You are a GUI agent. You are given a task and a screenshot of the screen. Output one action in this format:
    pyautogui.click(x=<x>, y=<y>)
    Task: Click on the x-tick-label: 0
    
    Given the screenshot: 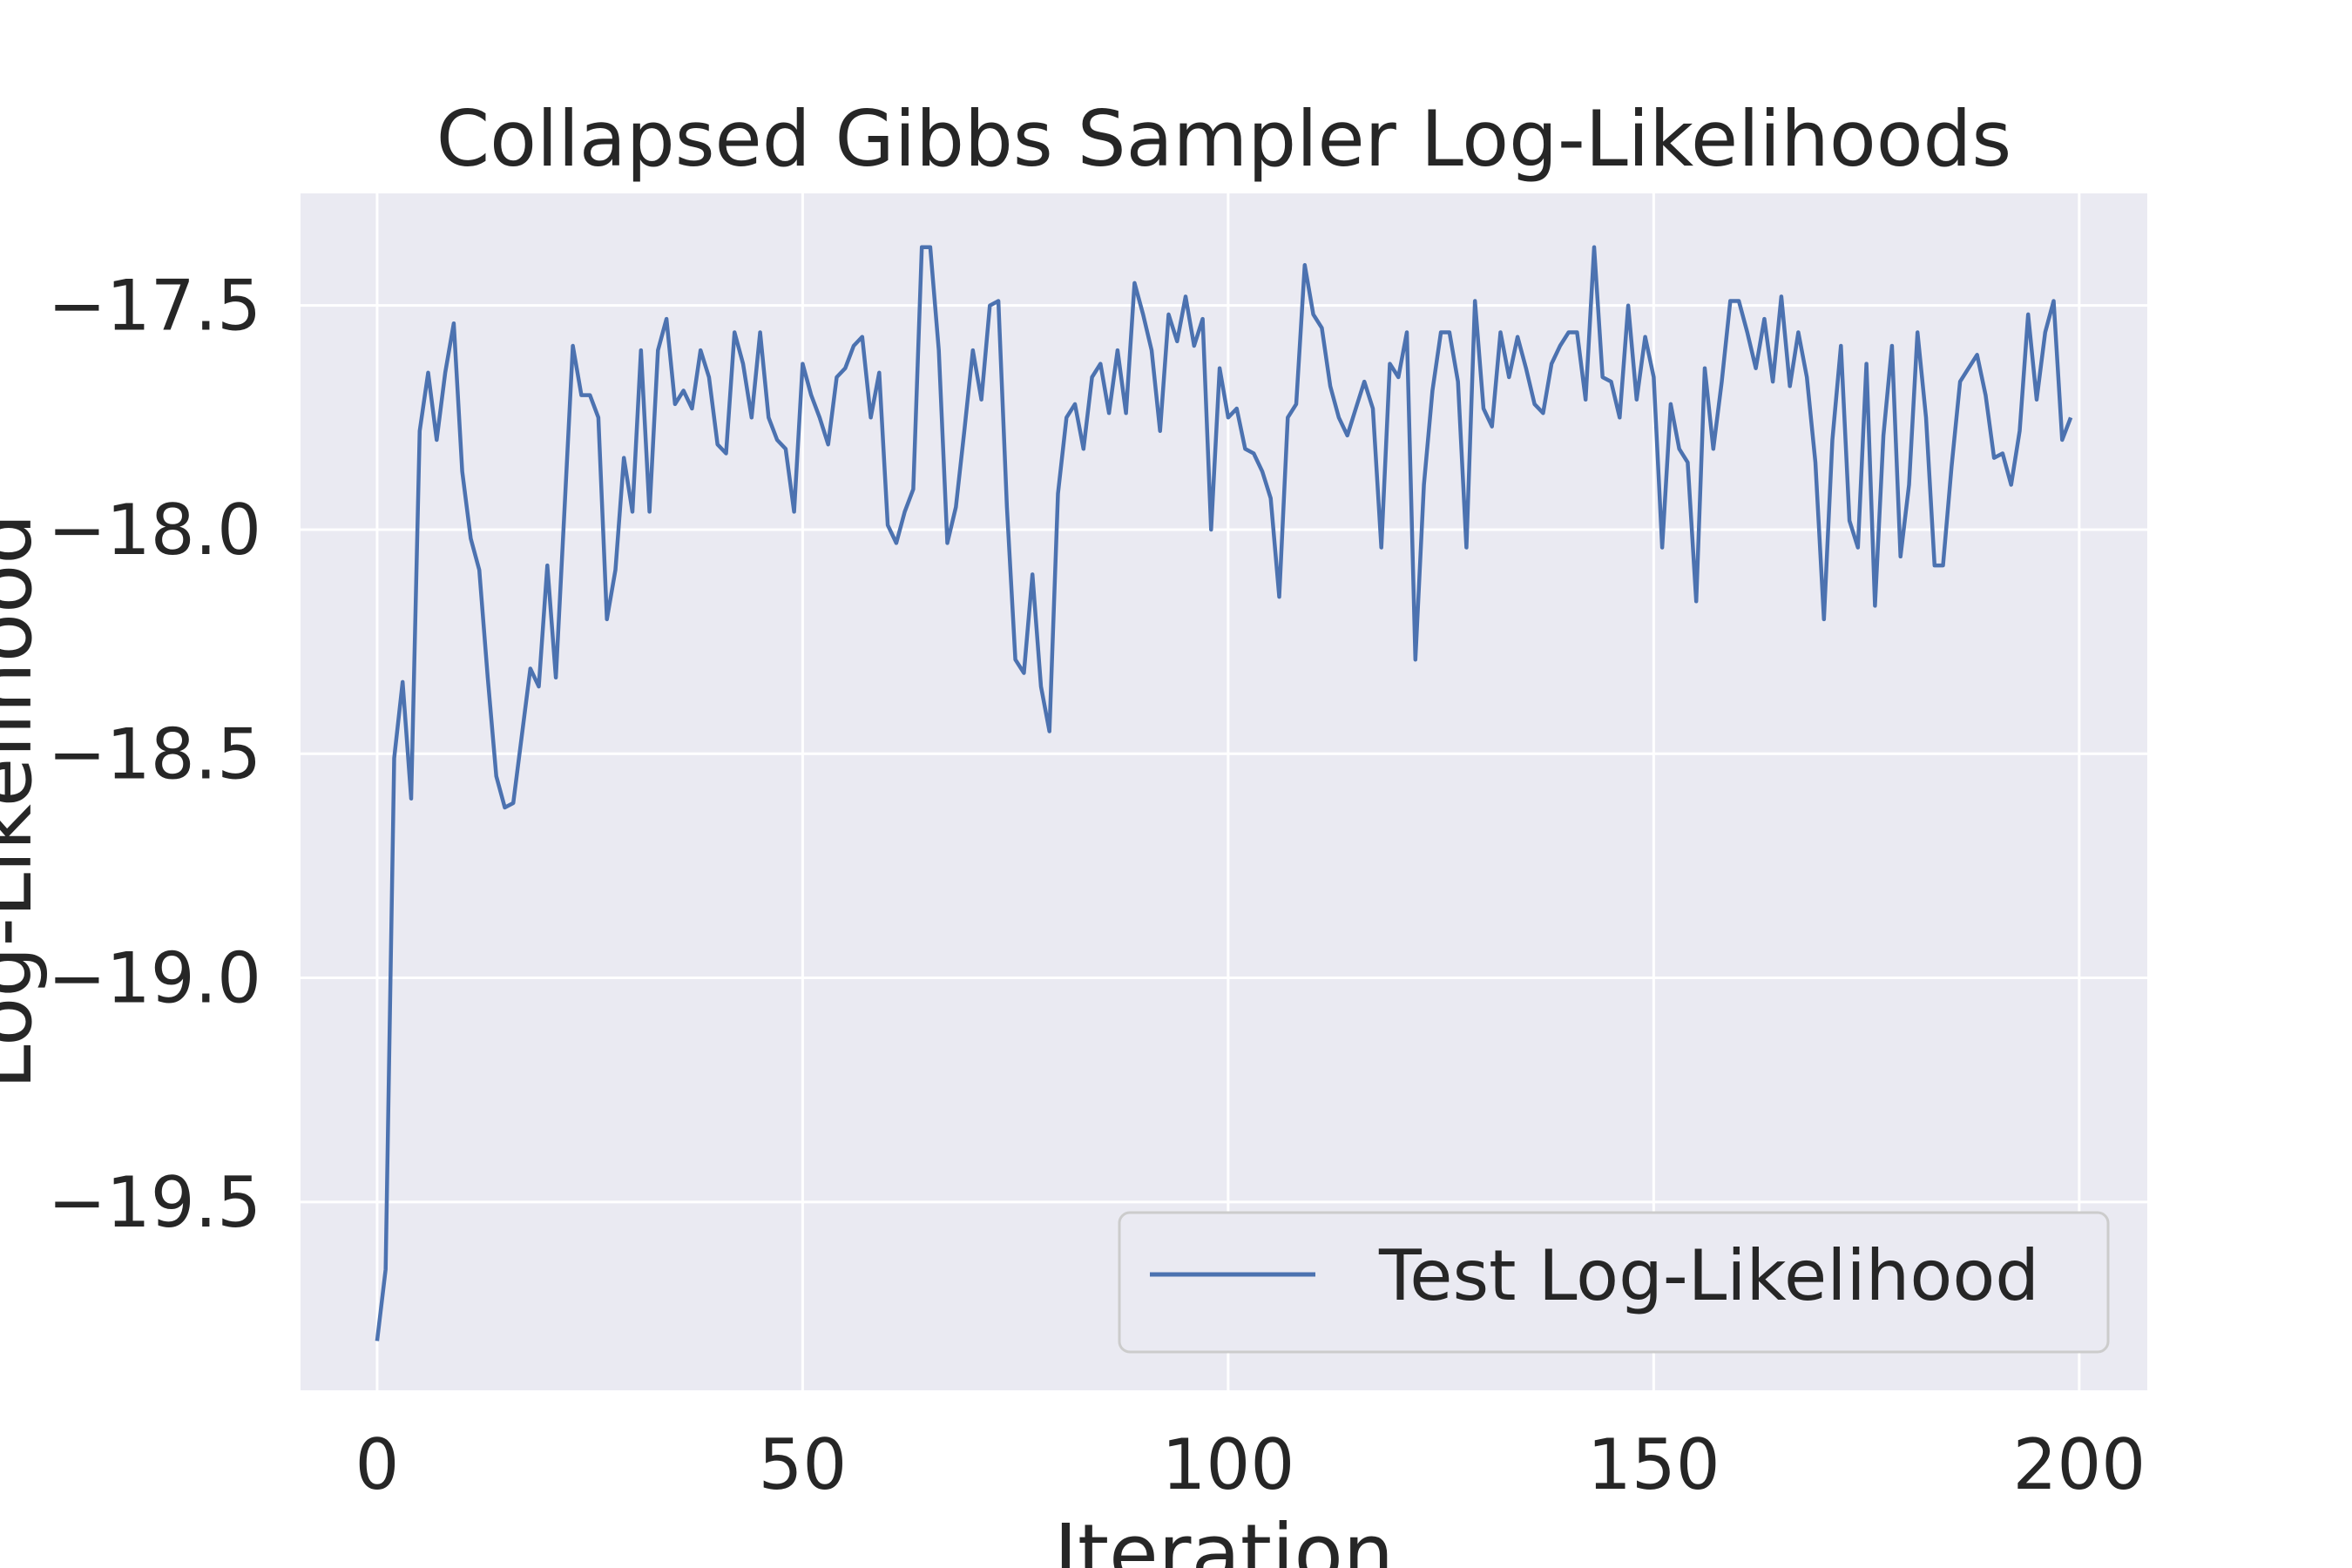 What is the action you would take?
    pyautogui.click(x=377, y=1464)
    